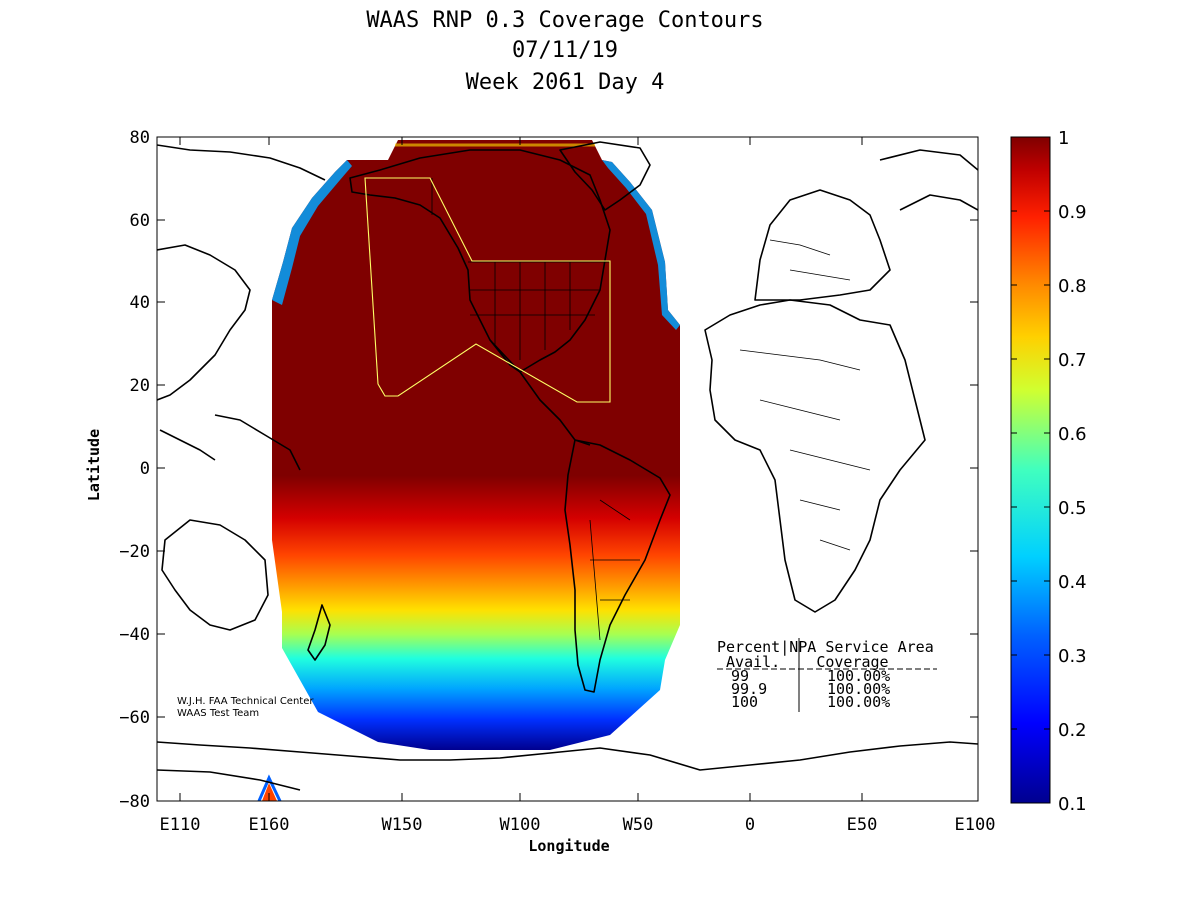 The height and width of the screenshot is (900, 1200). What do you see at coordinates (134, 552) in the screenshot?
I see `y-tick-label: −20` at bounding box center [134, 552].